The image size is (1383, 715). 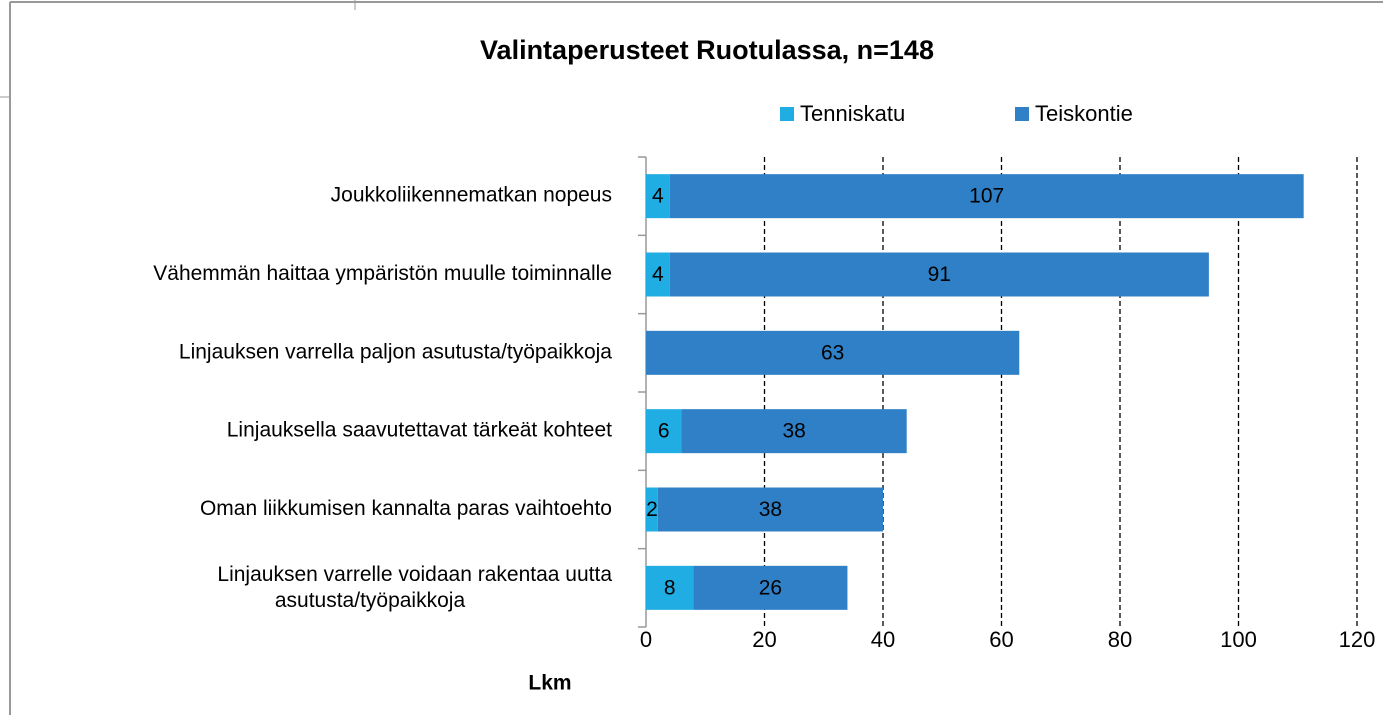 I want to click on data-label: 91, so click(x=939, y=274).